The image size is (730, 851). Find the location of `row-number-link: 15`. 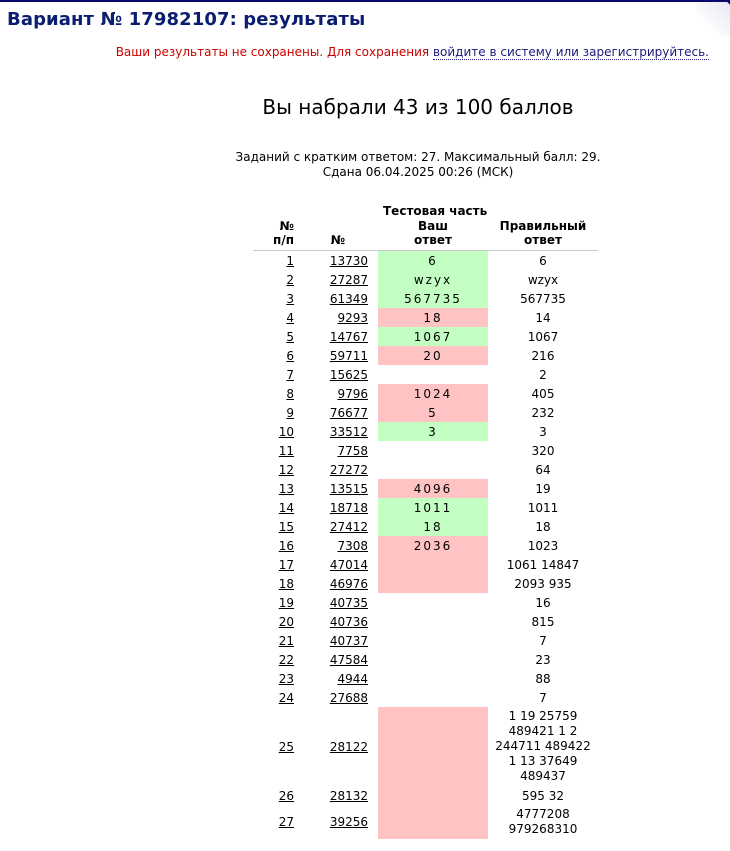

row-number-link: 15 is located at coordinates (286, 526).